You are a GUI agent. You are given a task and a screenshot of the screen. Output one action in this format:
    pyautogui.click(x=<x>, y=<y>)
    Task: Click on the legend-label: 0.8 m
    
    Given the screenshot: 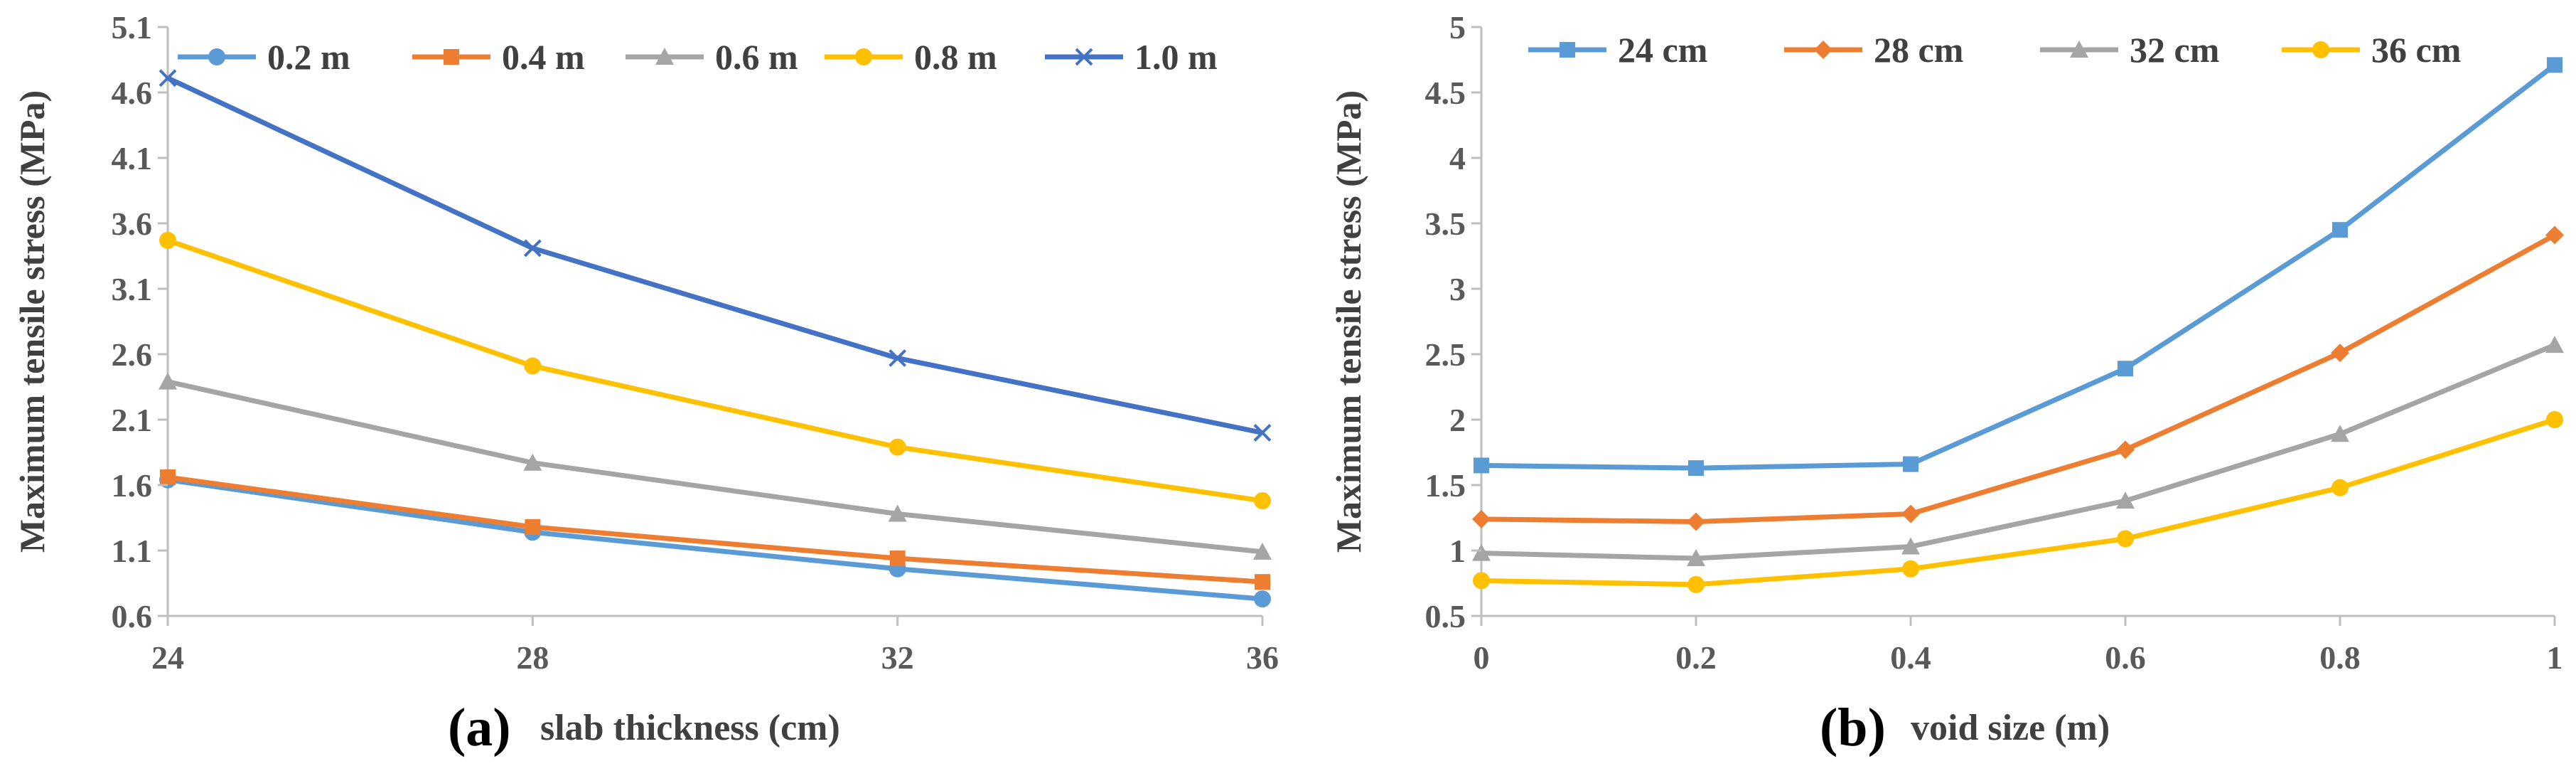 What is the action you would take?
    pyautogui.click(x=955, y=57)
    